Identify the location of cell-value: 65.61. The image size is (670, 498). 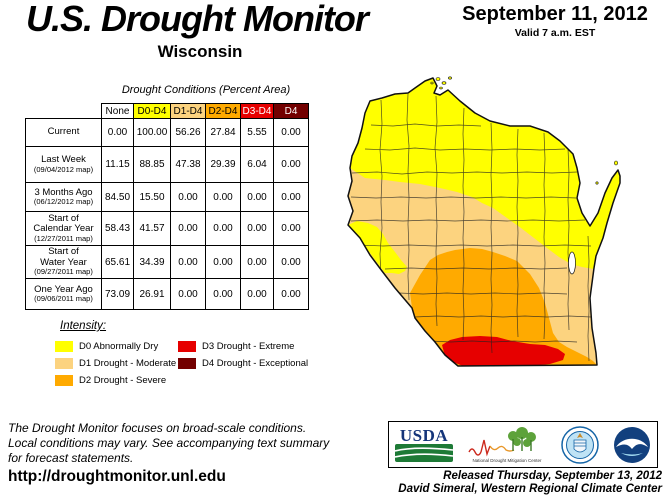
(117, 262).